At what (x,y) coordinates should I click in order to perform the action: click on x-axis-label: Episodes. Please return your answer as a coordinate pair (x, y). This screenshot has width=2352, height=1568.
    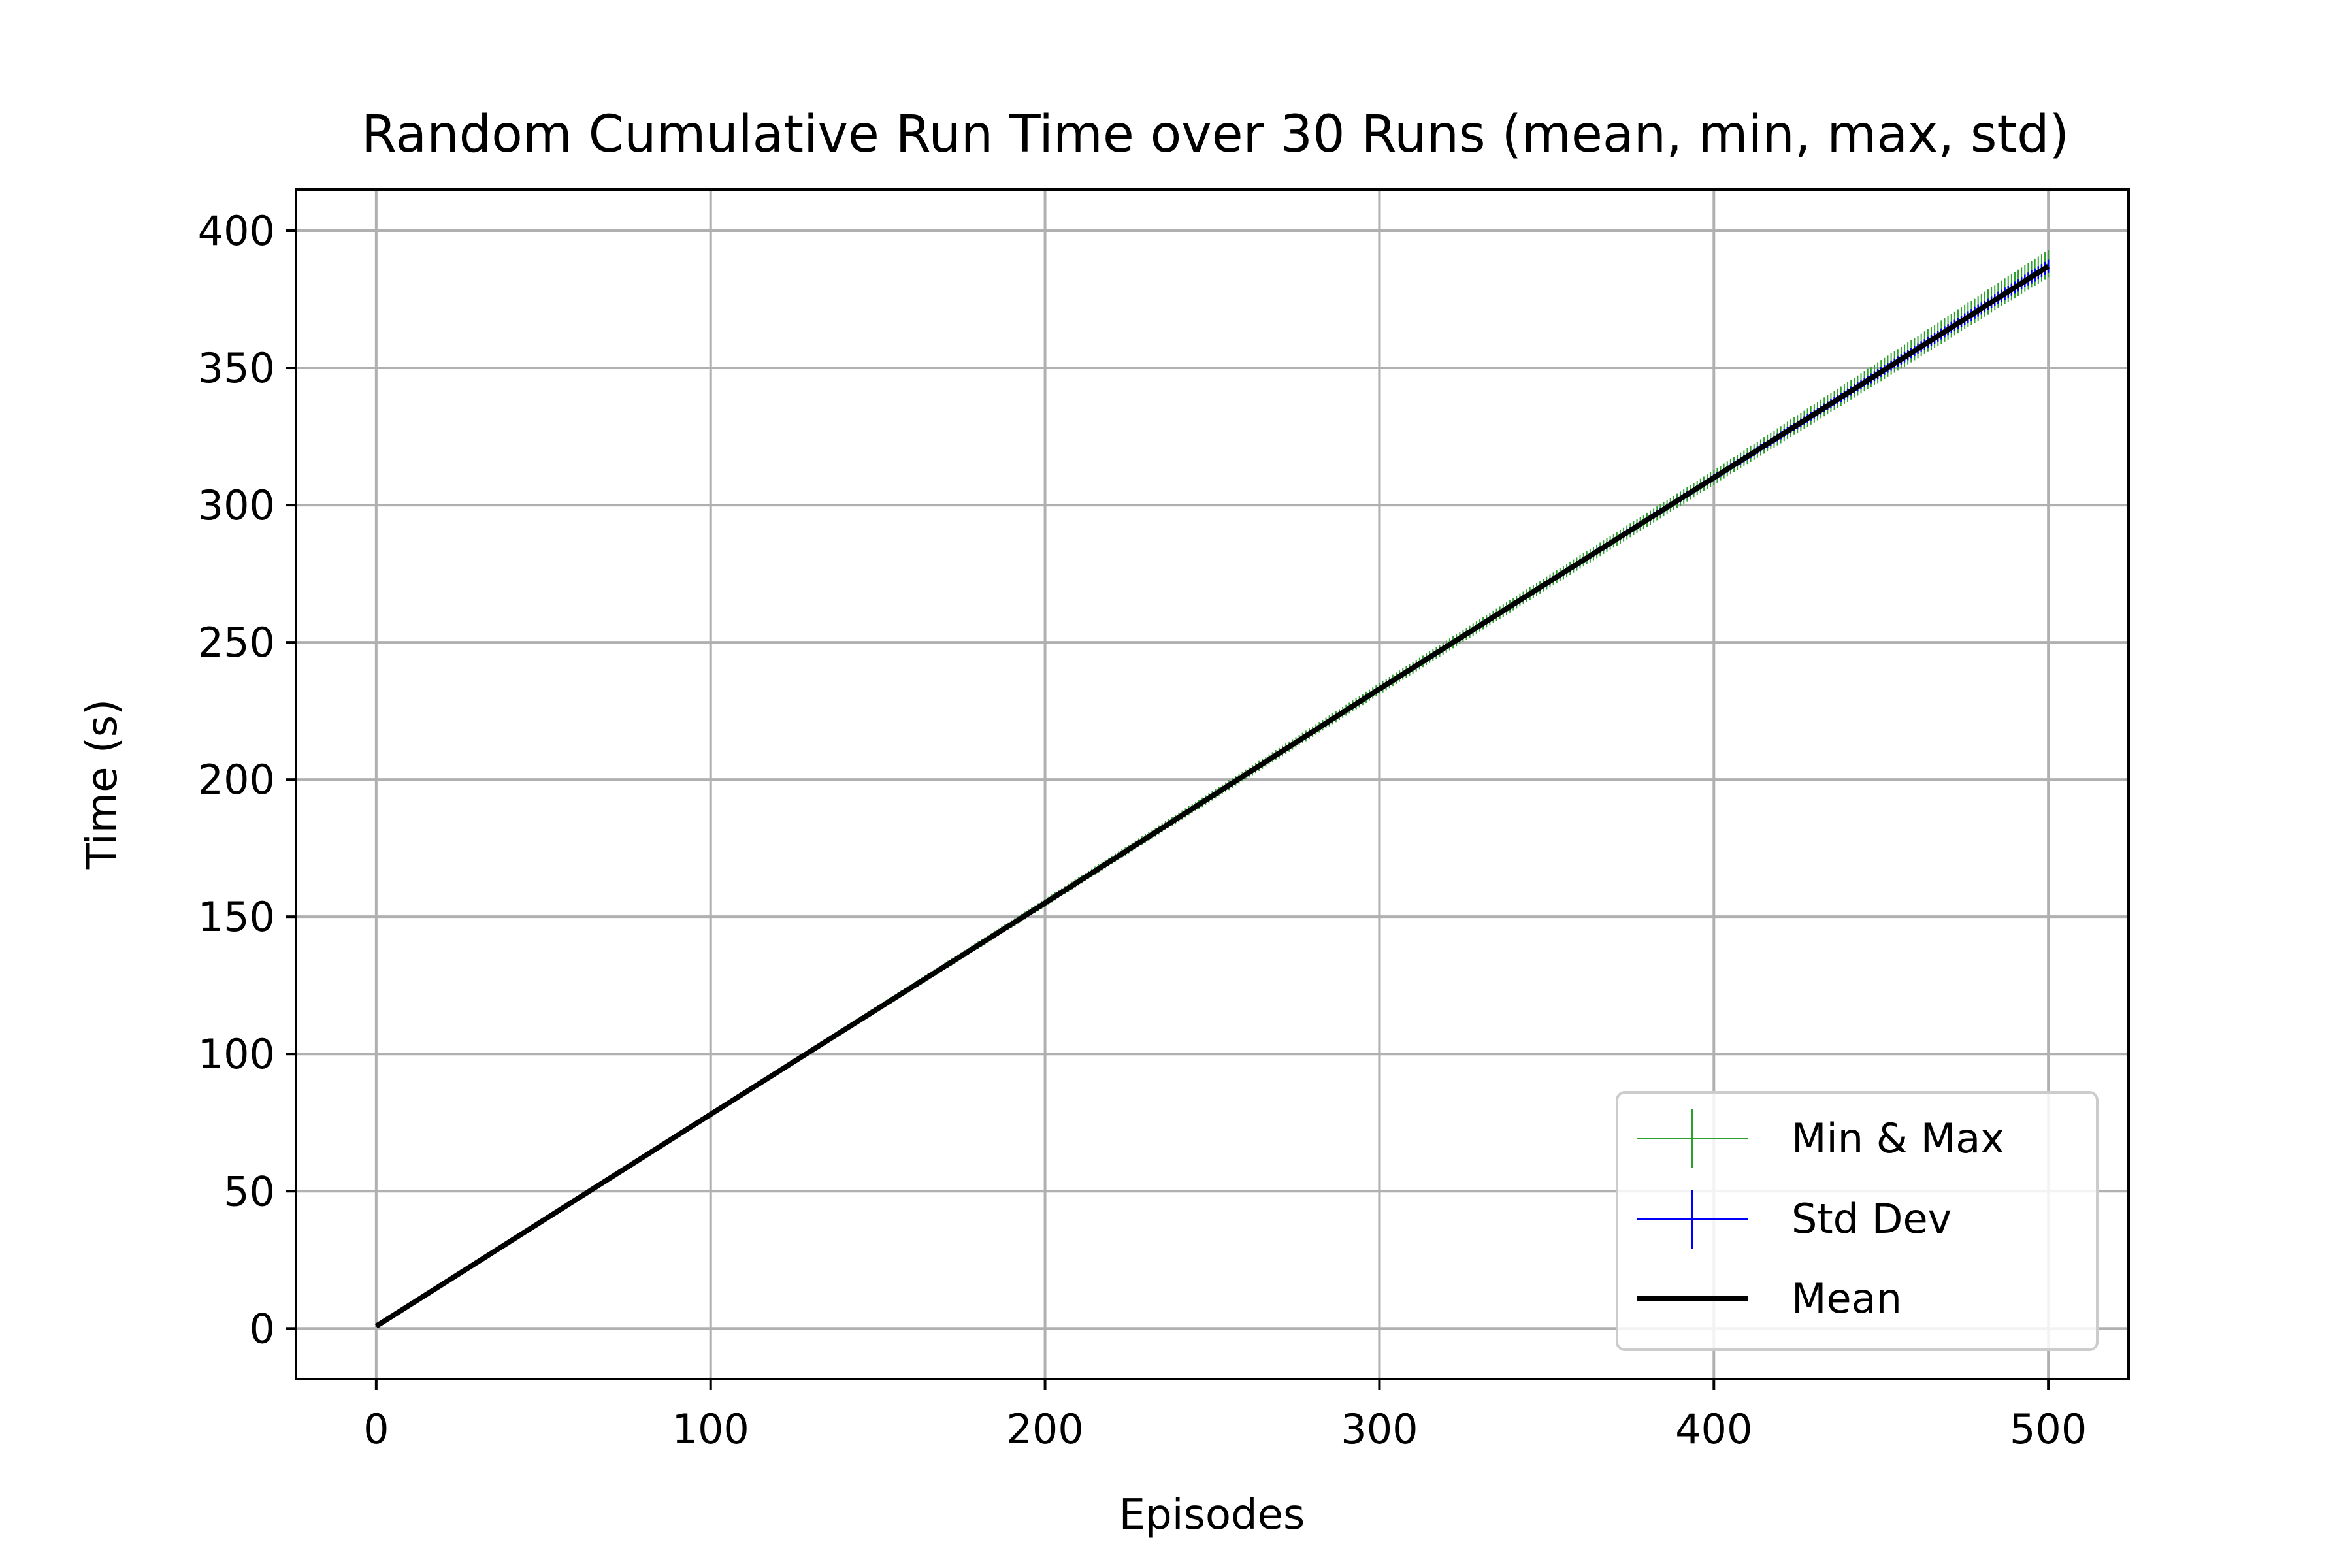
    Looking at the image, I should click on (1212, 1515).